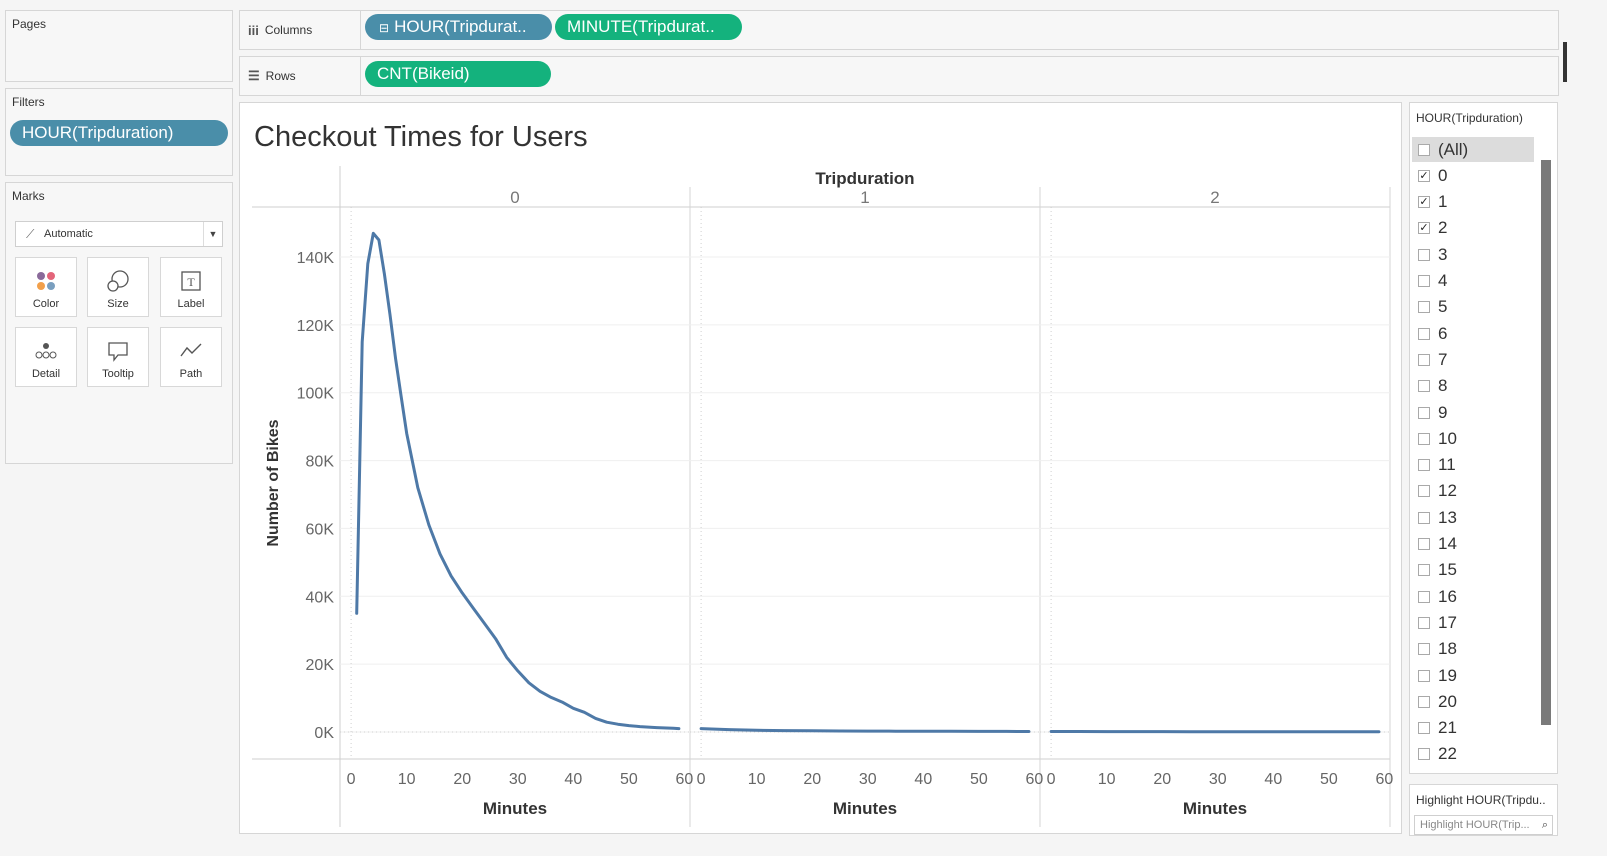  Describe the element at coordinates (1473, 359) in the screenshot. I see `filter-item: 7` at that location.